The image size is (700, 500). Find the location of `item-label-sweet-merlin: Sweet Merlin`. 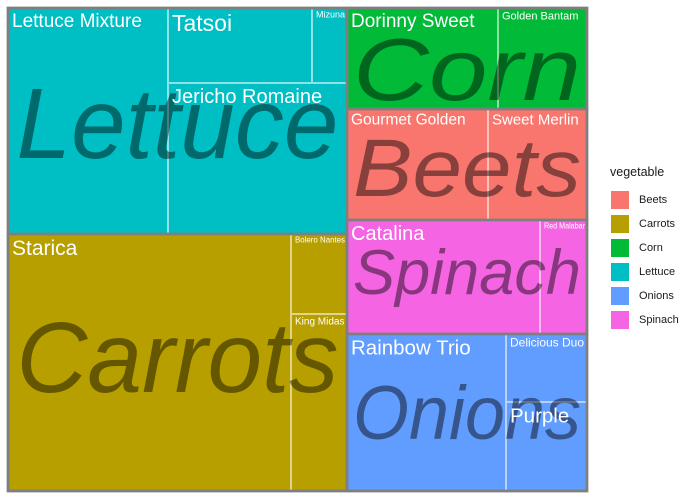

item-label-sweet-merlin: Sweet Merlin is located at coordinates (535, 119).